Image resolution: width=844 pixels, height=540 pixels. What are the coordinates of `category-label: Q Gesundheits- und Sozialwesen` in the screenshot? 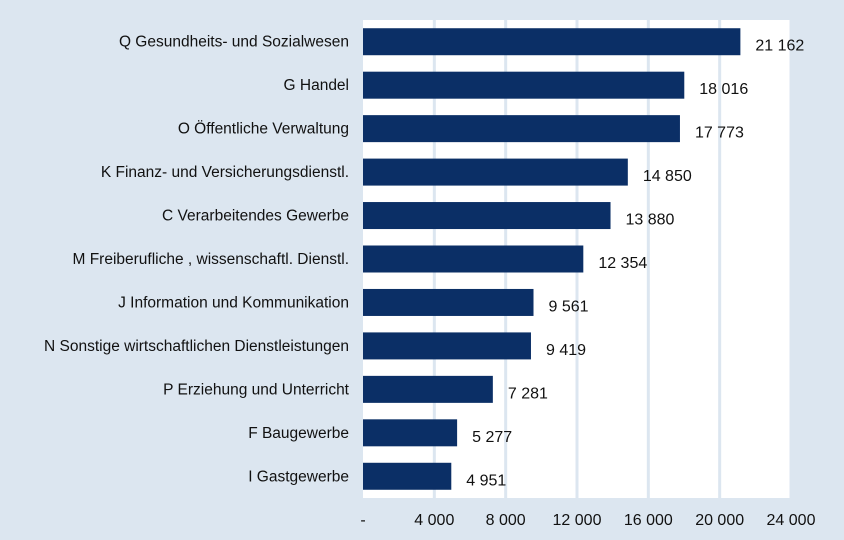 It's located at (234, 42).